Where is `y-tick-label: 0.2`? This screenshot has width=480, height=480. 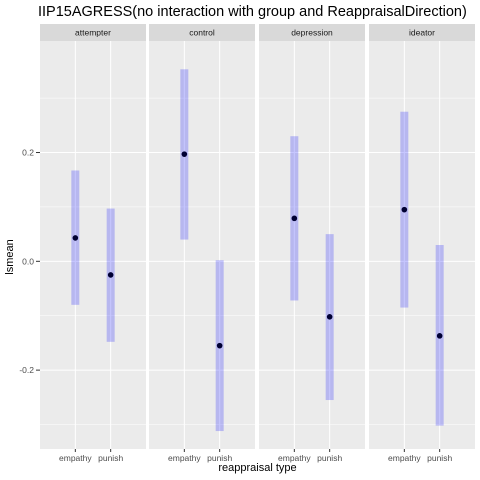
y-tick-label: 0.2 is located at coordinates (28, 153).